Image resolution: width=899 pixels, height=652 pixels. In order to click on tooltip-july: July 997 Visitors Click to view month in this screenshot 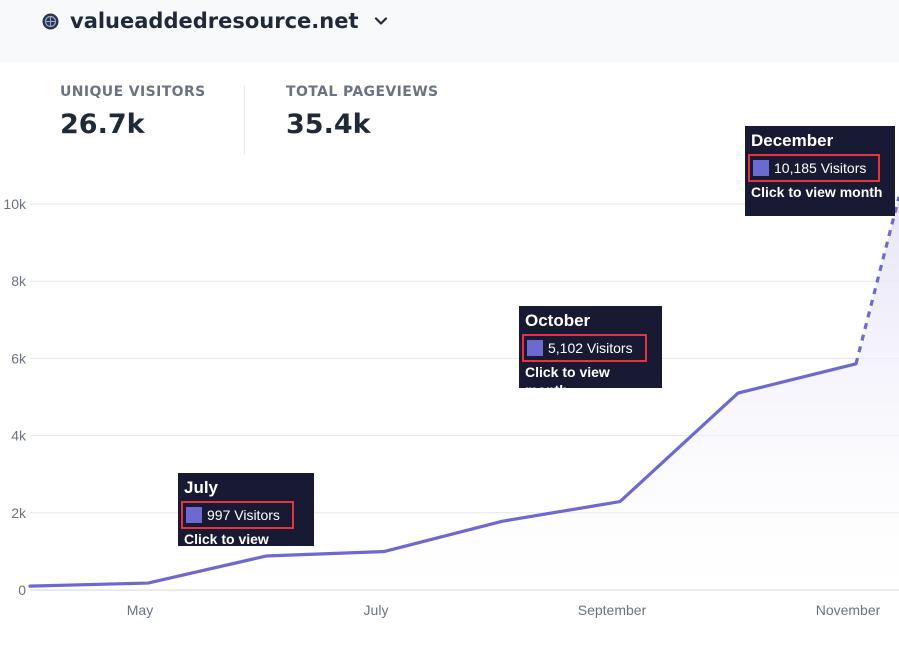, I will do `click(246, 519)`.